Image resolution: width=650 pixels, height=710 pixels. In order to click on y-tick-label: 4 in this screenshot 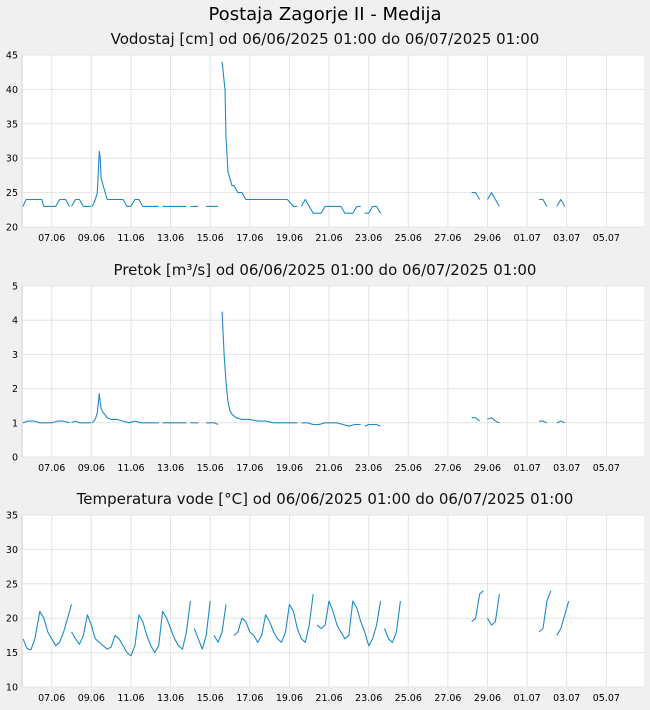, I will do `click(15, 321)`.